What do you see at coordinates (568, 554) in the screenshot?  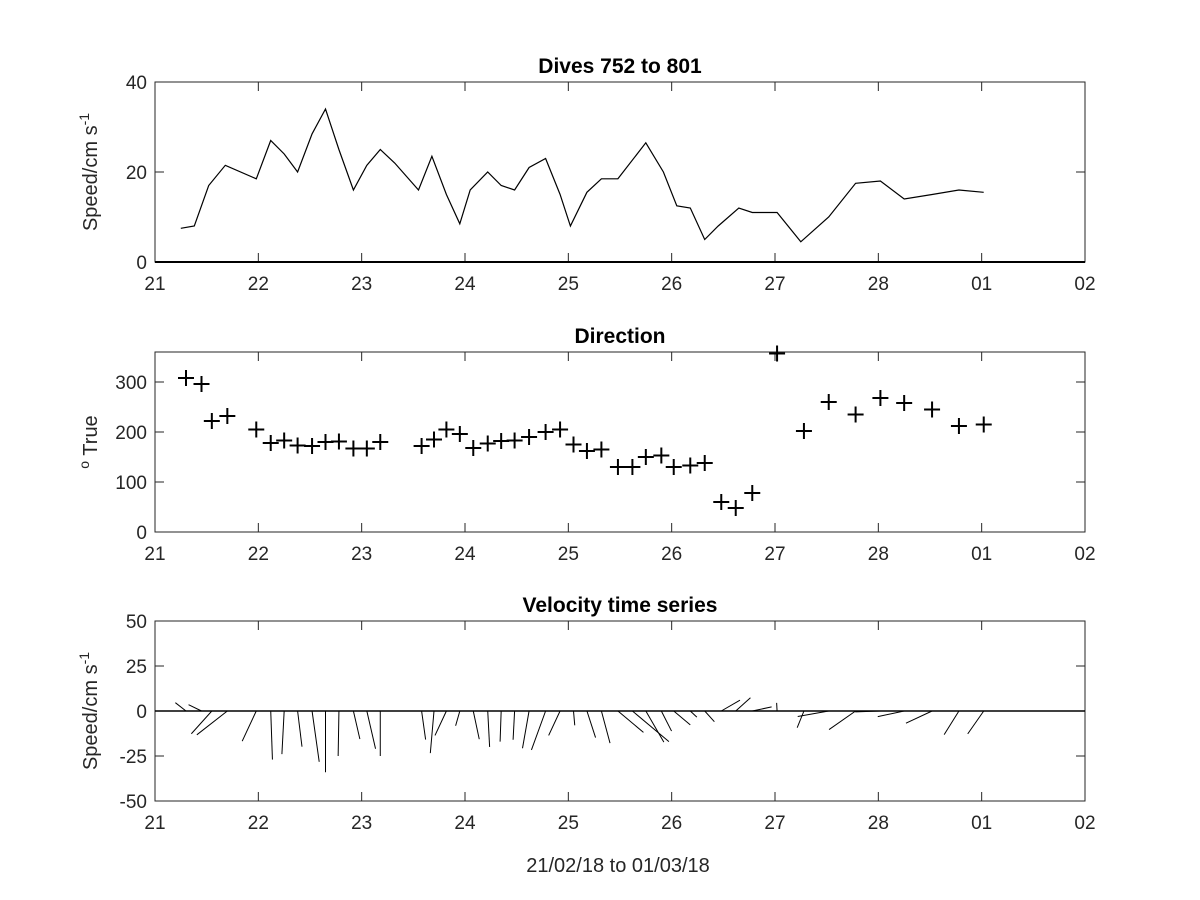 I see `direction-x-tick-label: 25` at bounding box center [568, 554].